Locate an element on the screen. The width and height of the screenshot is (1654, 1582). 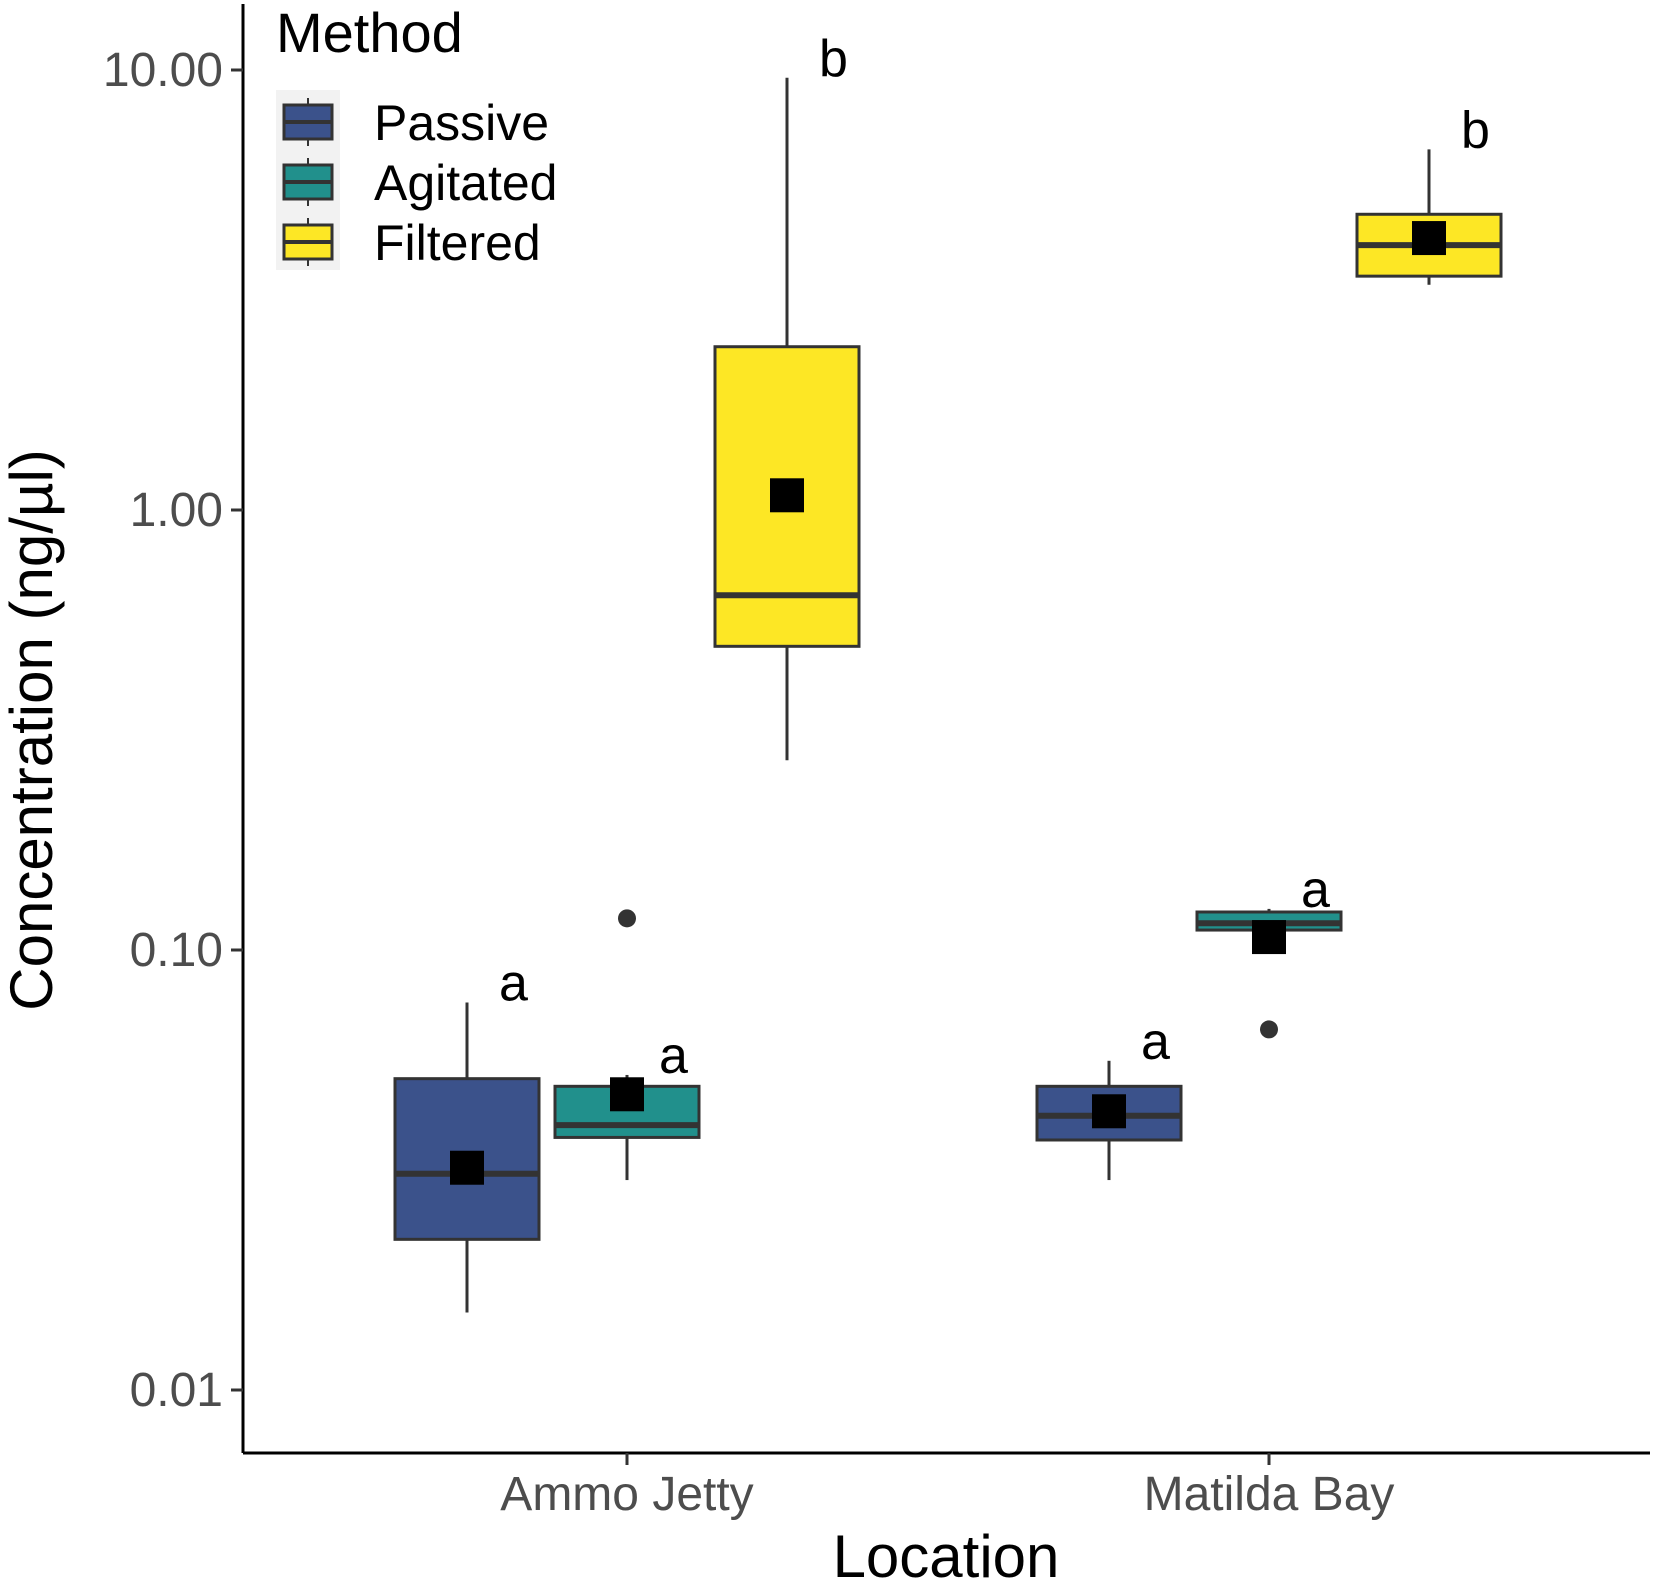
legend-label: Agitated is located at coordinates (465, 183).